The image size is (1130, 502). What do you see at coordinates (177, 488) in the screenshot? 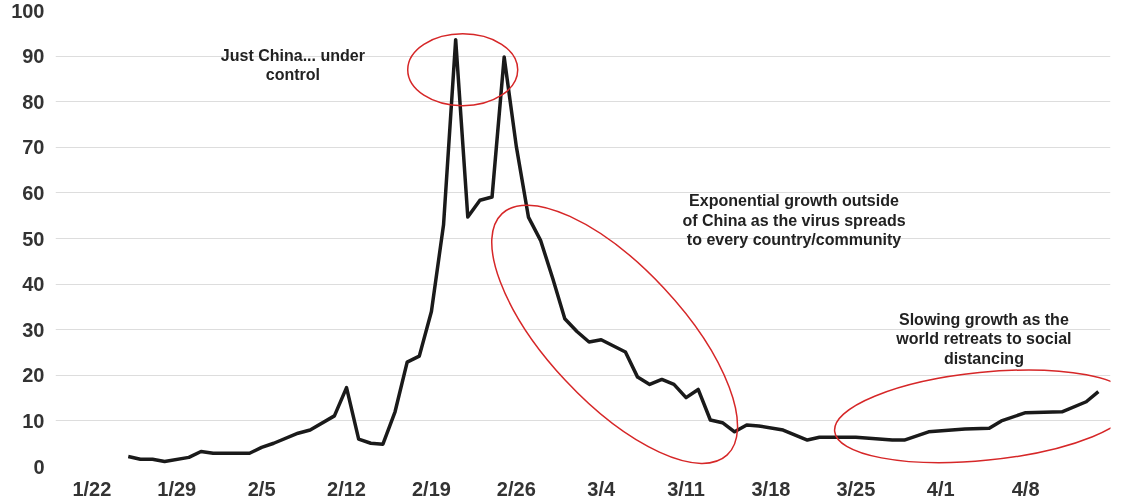
I see `x-tick-label: 1/29` at bounding box center [177, 488].